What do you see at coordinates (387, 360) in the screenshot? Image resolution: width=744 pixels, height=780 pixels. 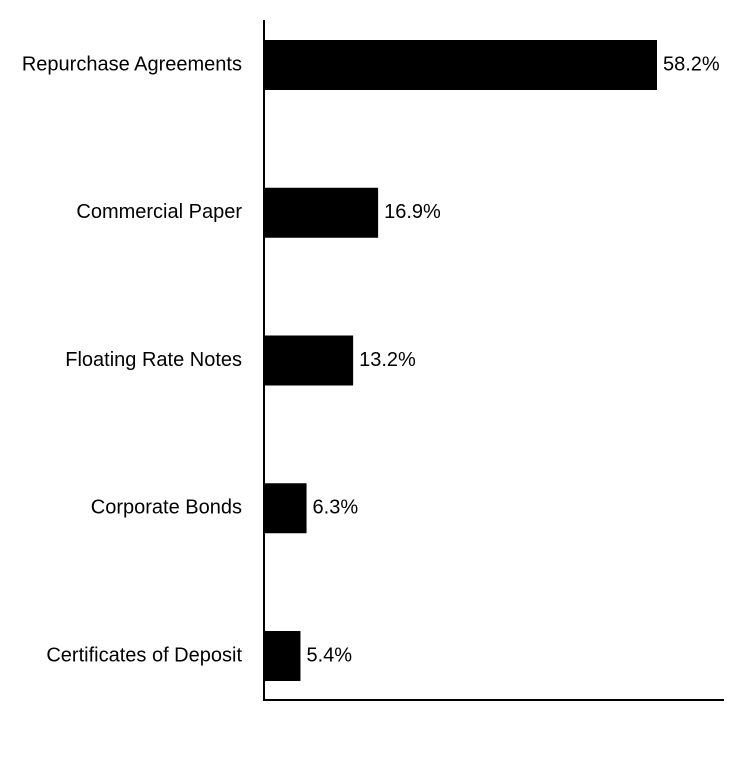 I see `value-label: 13.2%` at bounding box center [387, 360].